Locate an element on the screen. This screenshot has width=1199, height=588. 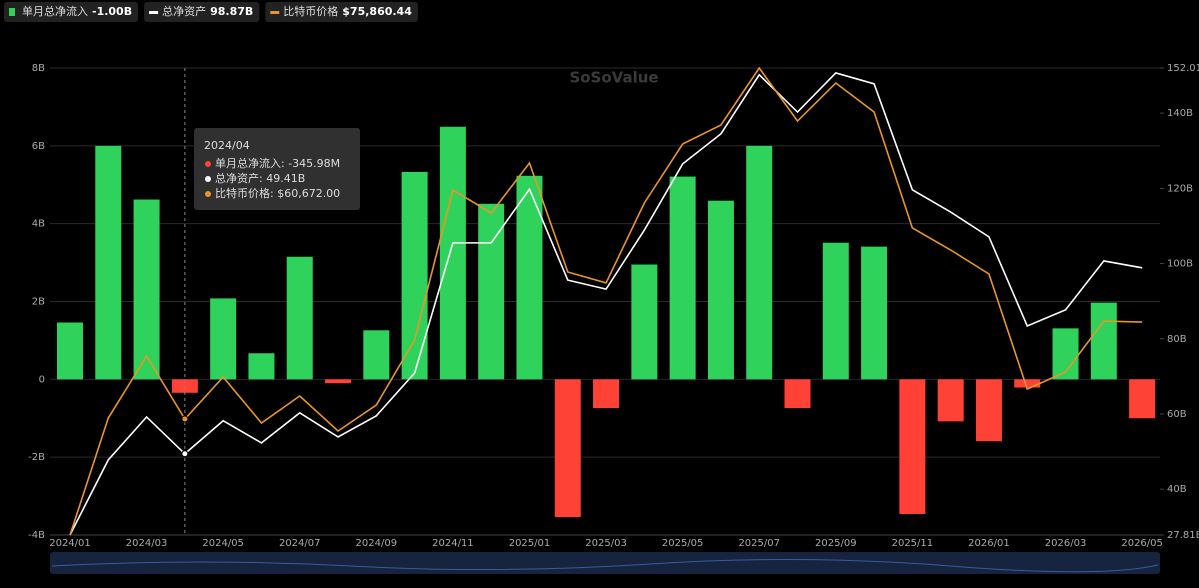
slider-preview is located at coordinates (605, 565).